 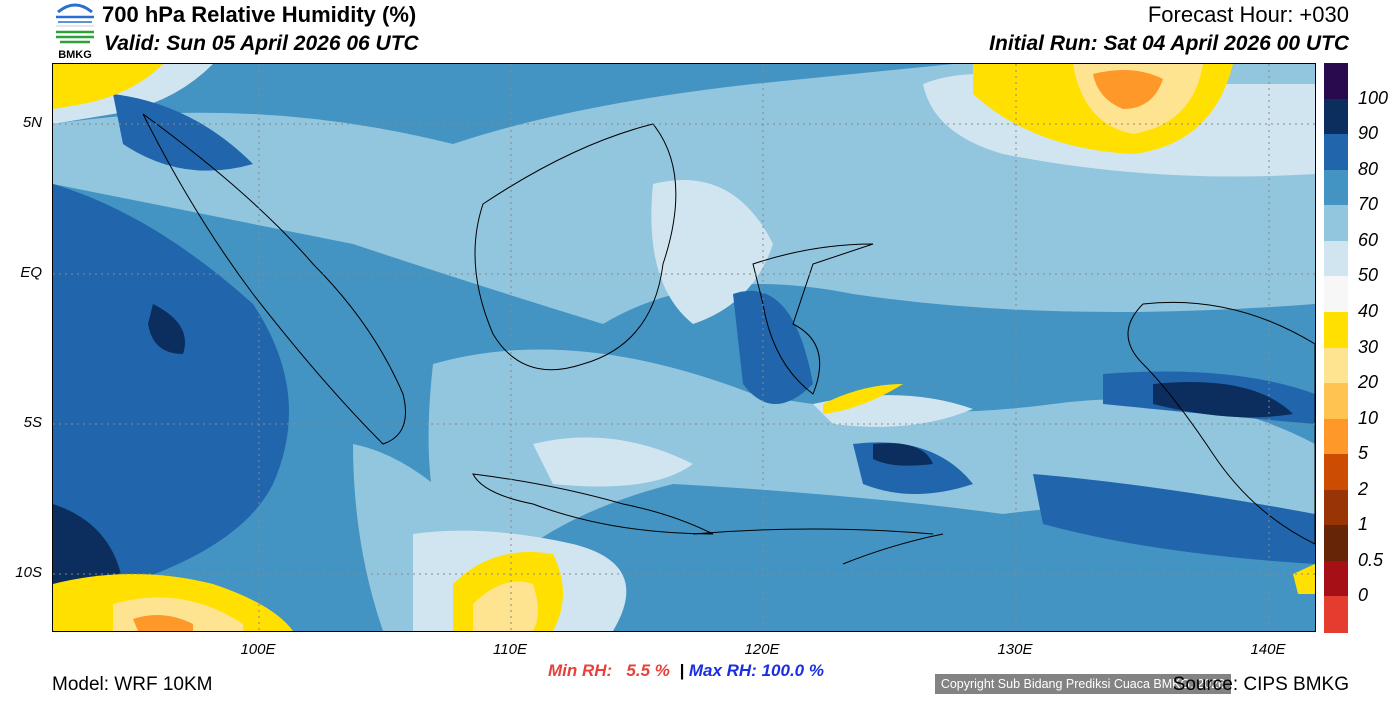 What do you see at coordinates (1248, 14) in the screenshot?
I see `forecast-hour: Forecast Hour: +030` at bounding box center [1248, 14].